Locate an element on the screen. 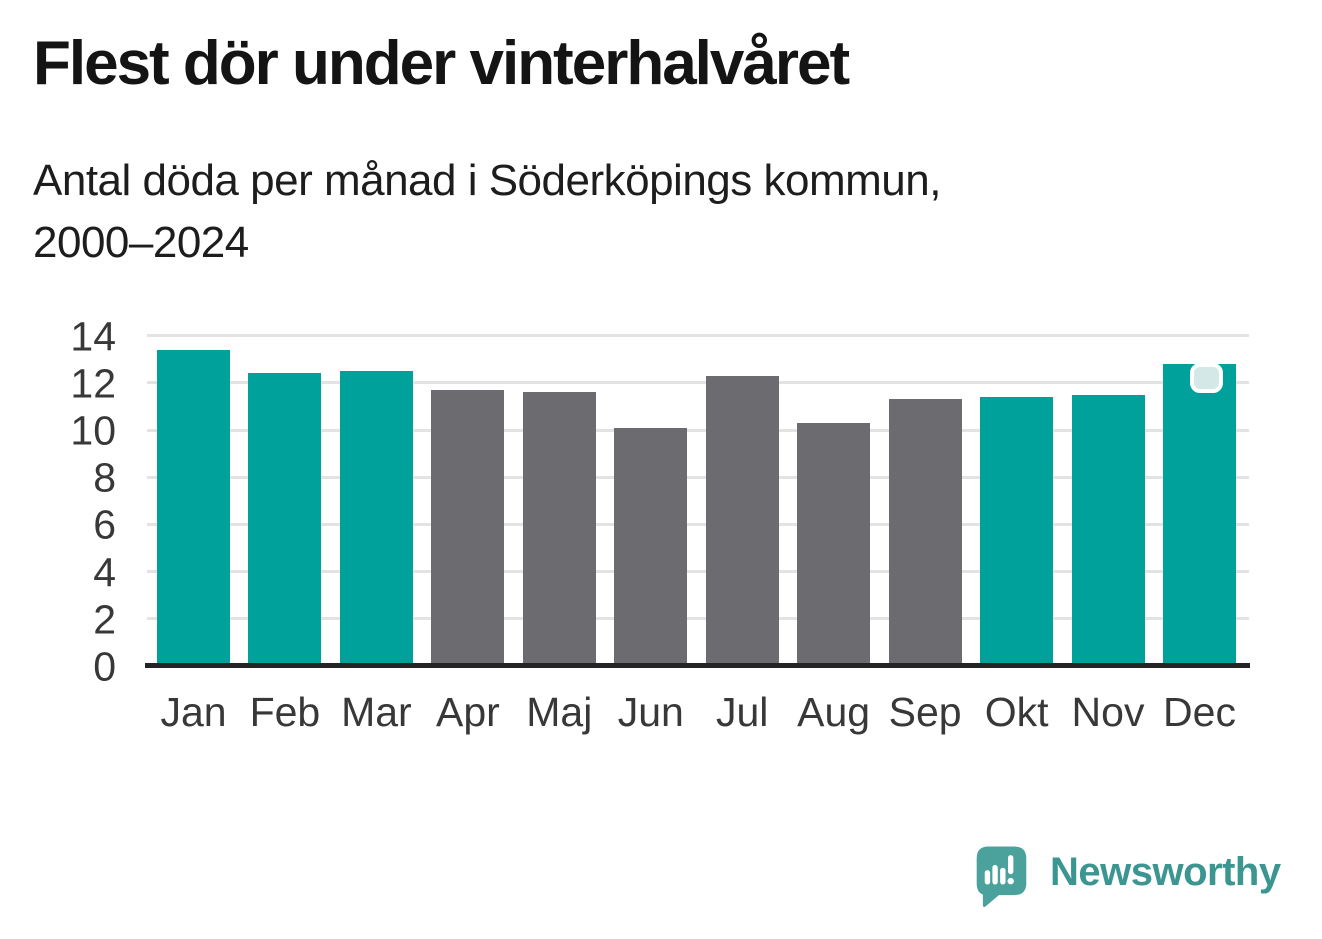  x-label-aug: Aug is located at coordinates (834, 712).